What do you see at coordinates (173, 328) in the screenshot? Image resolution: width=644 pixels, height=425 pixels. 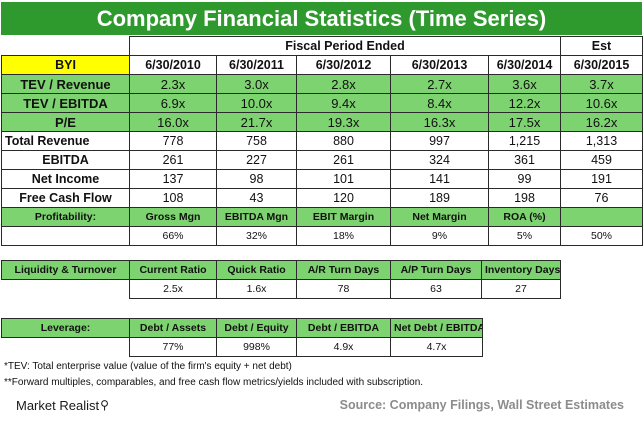 I see `leverage-header: Debt / Assets` at bounding box center [173, 328].